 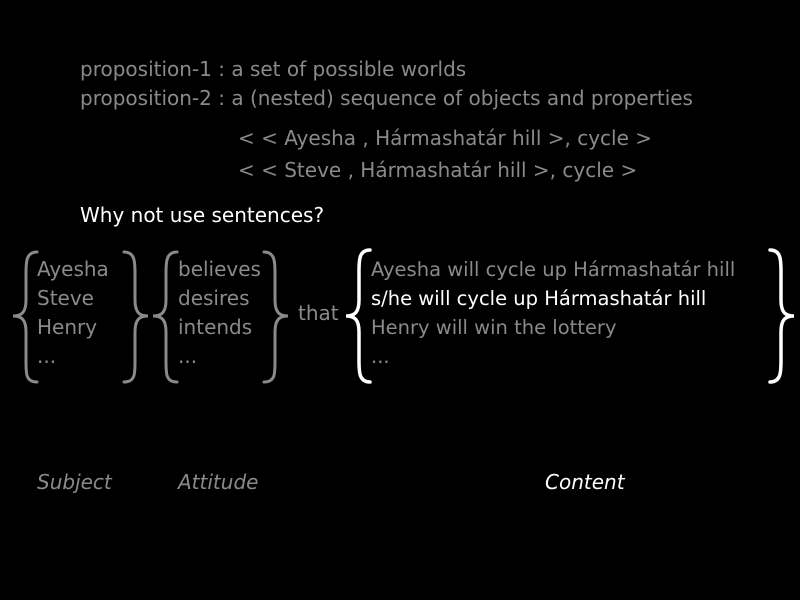 I want to click on content-left-brace, so click(x=358, y=316).